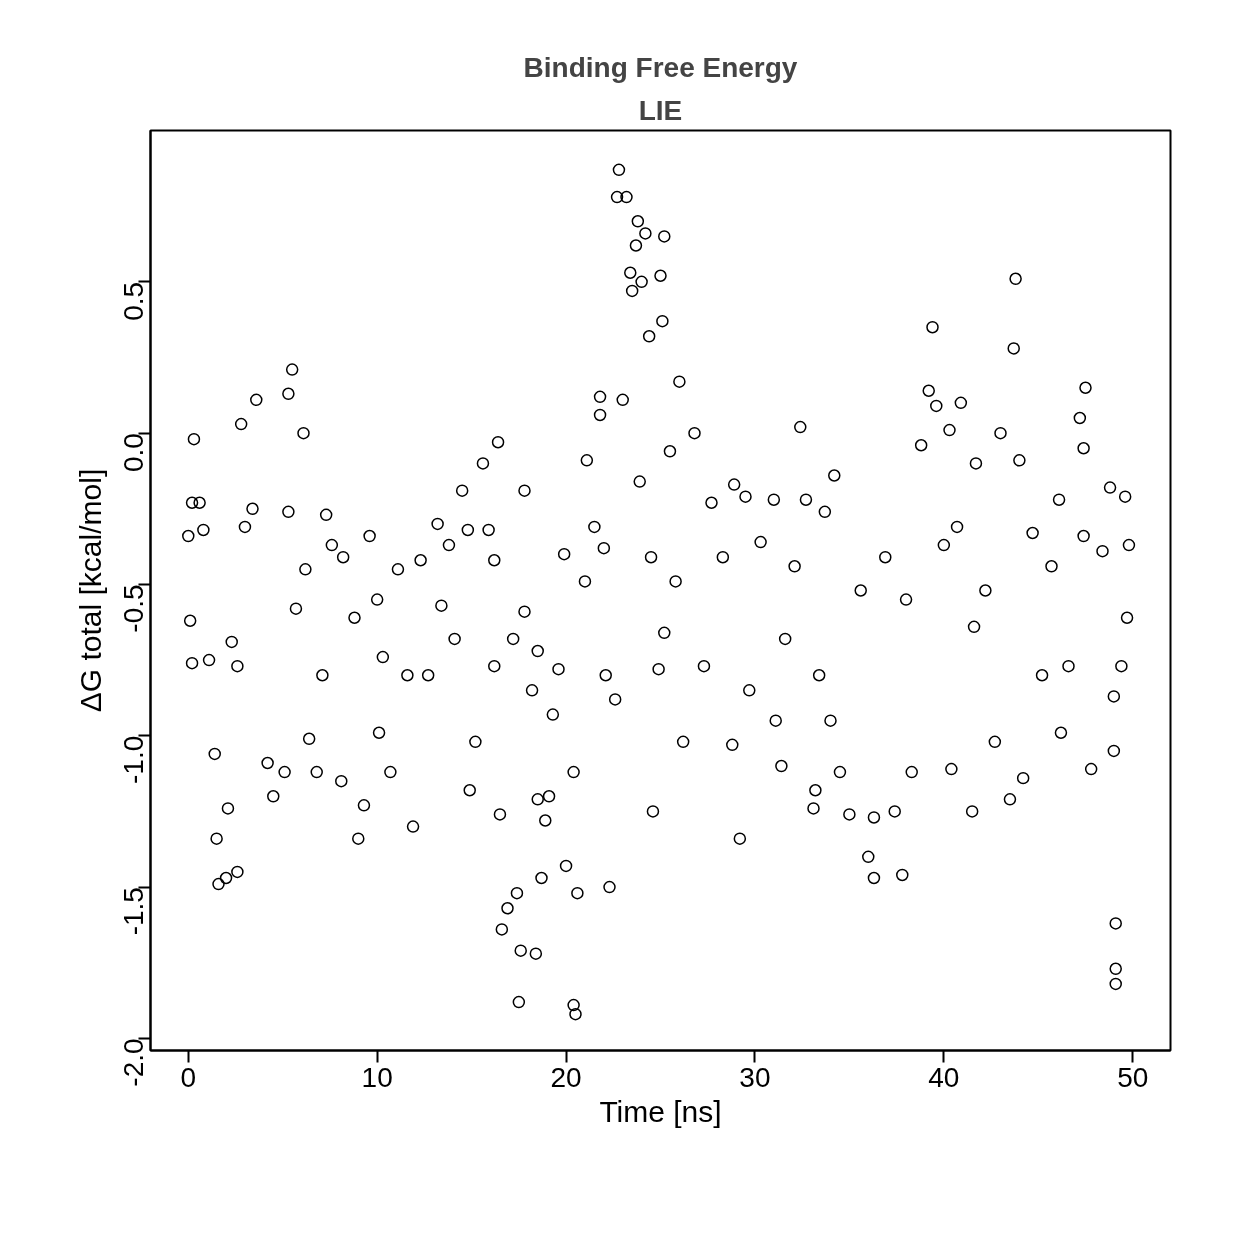  I want to click on y-tick-label: -2.0, so click(133, 1062).